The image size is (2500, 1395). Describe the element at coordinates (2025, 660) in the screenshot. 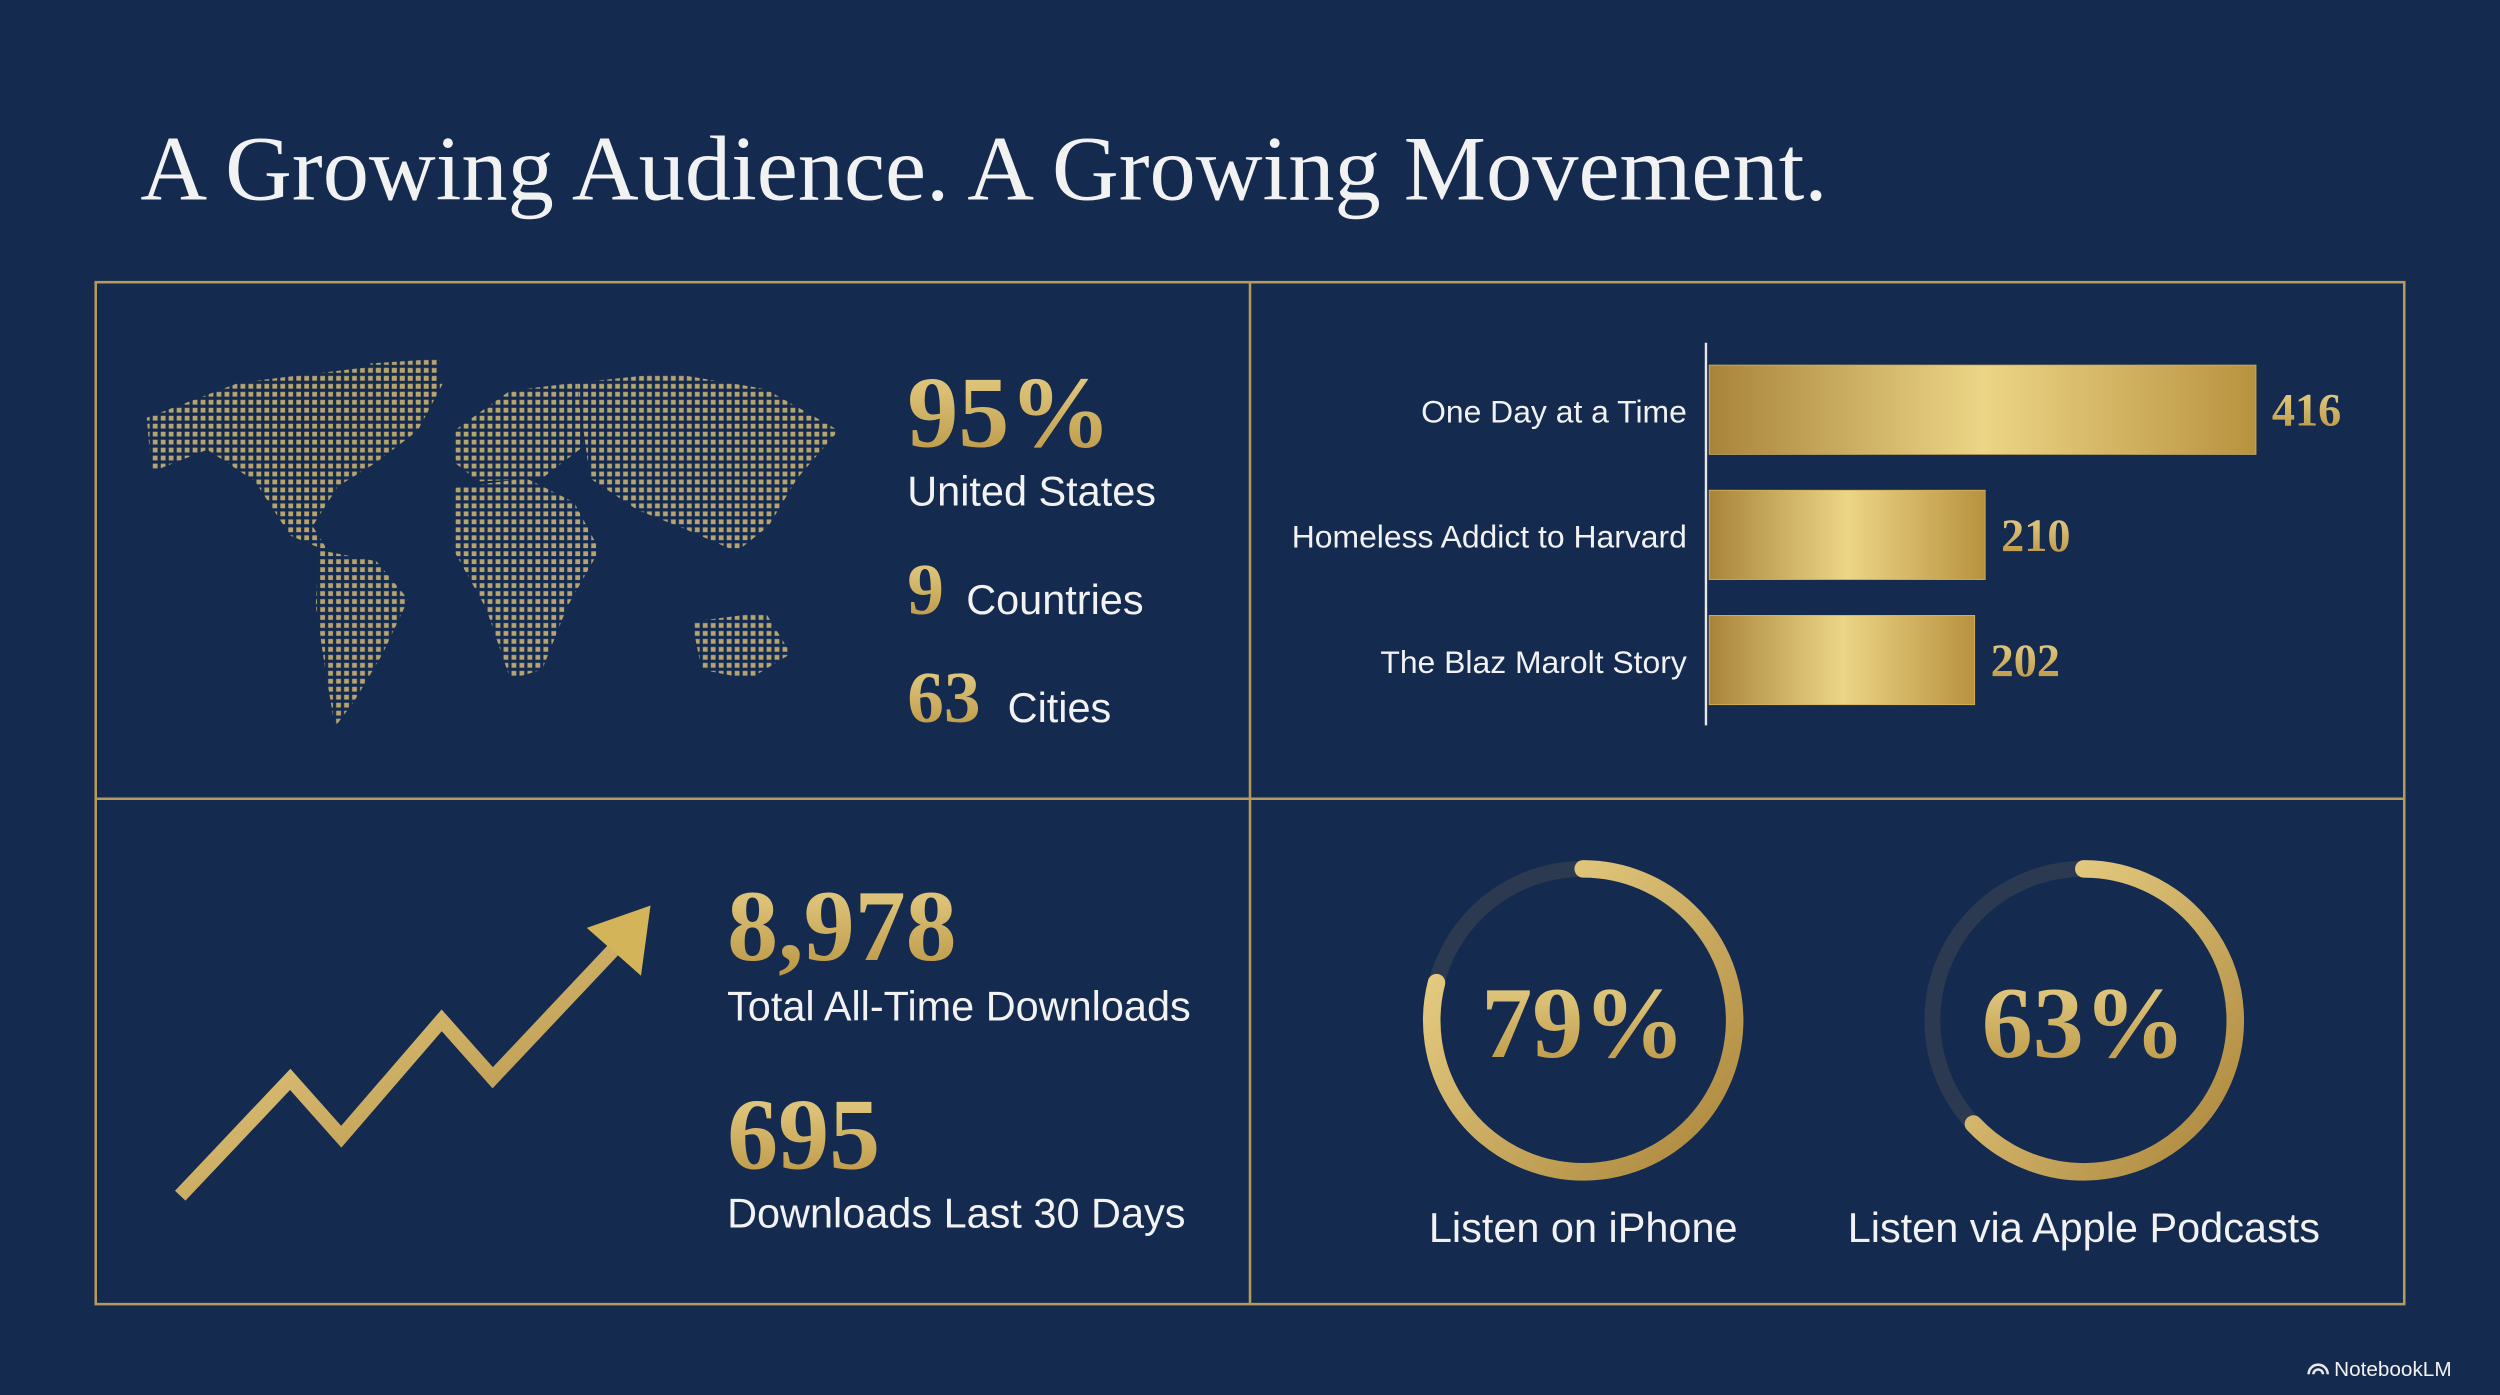

I see `bar-value: 202` at that location.